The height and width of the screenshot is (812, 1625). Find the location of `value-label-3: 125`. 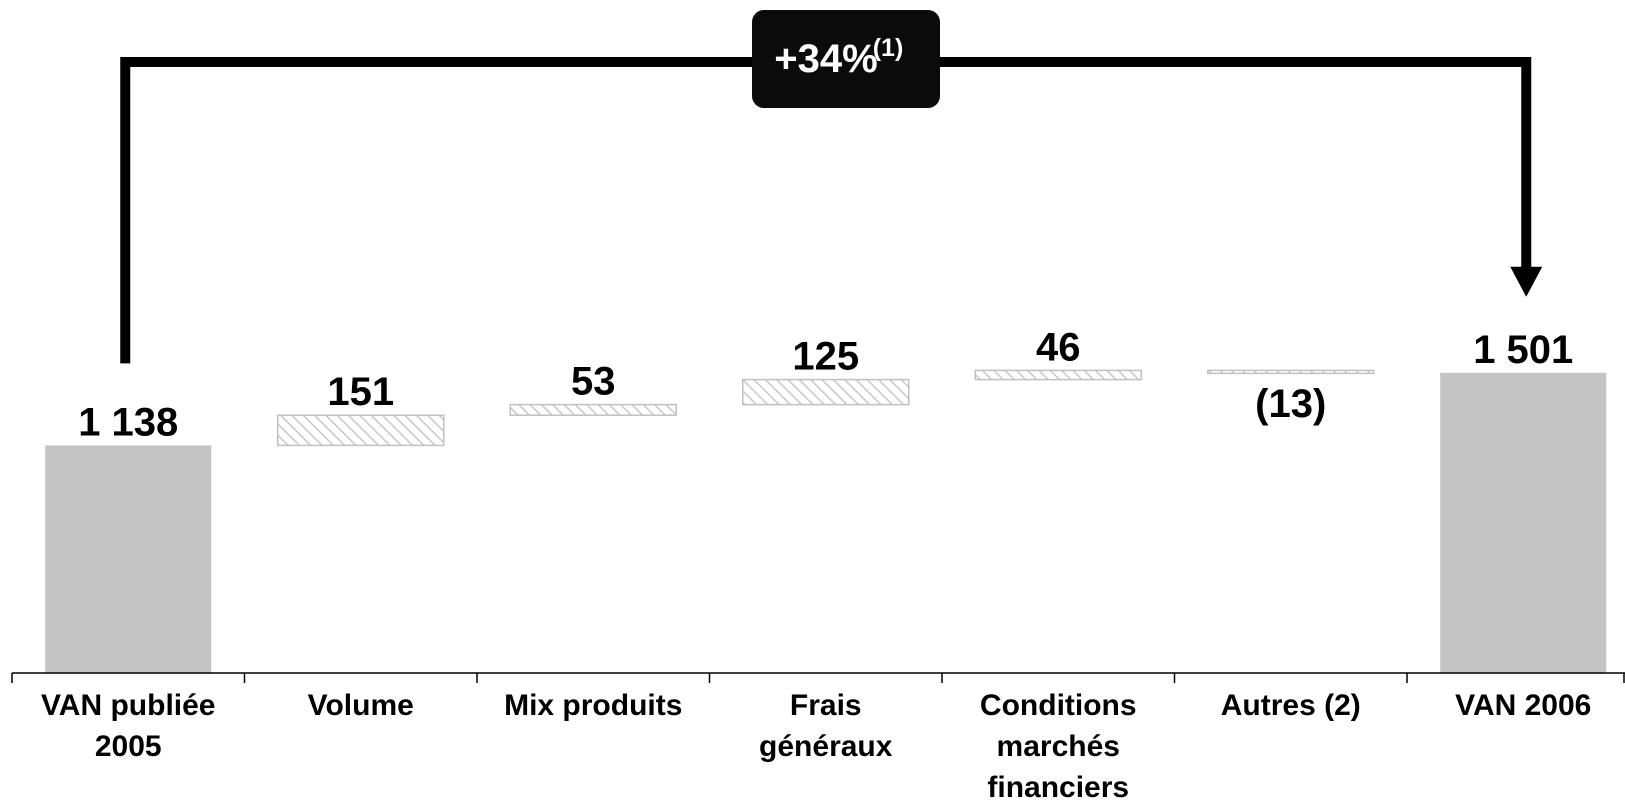

value-label-3: 125 is located at coordinates (825, 357).